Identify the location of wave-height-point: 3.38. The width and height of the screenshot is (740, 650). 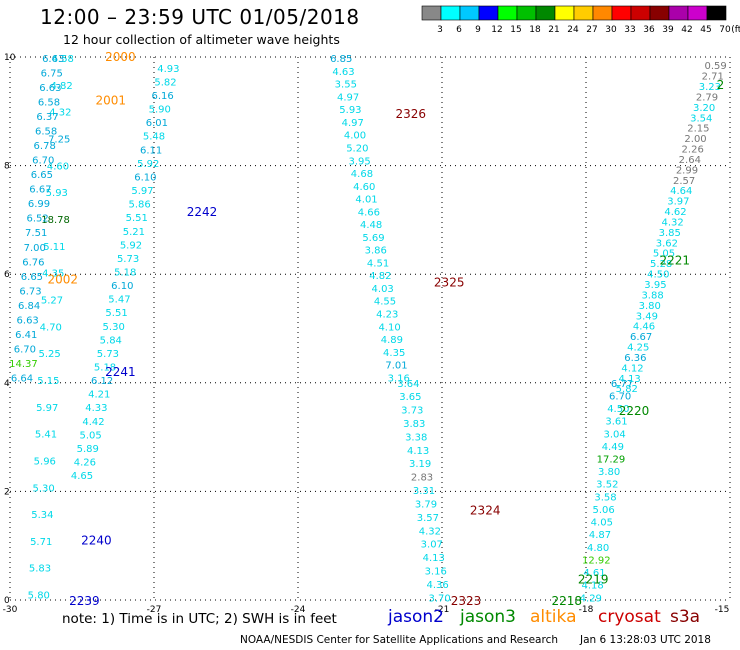
(416, 437).